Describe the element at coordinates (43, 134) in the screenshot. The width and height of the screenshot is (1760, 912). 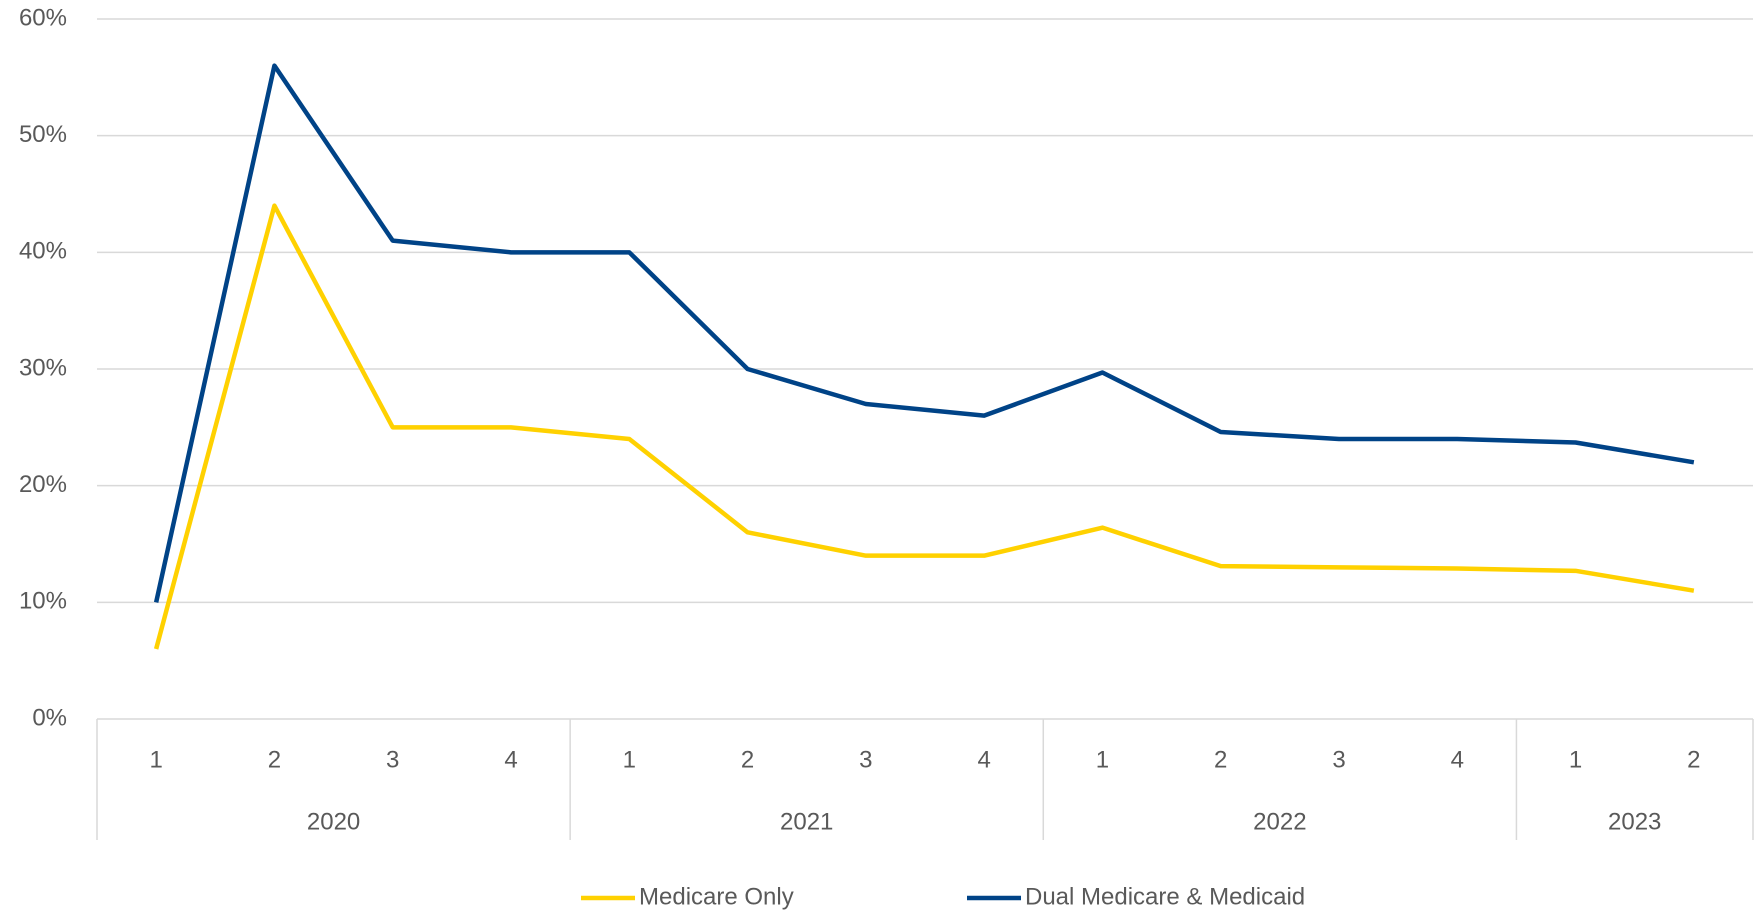
I see `y-tick-label: 50%` at that location.